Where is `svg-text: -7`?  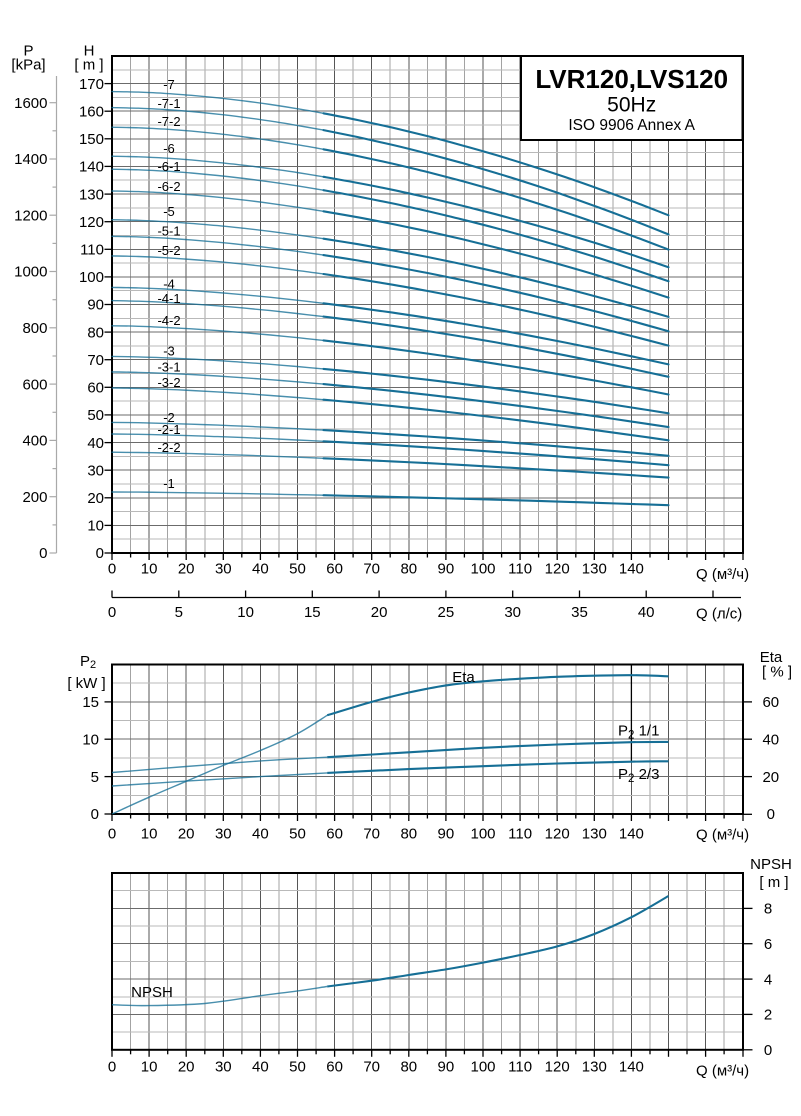 svg-text: -7 is located at coordinates (169, 84).